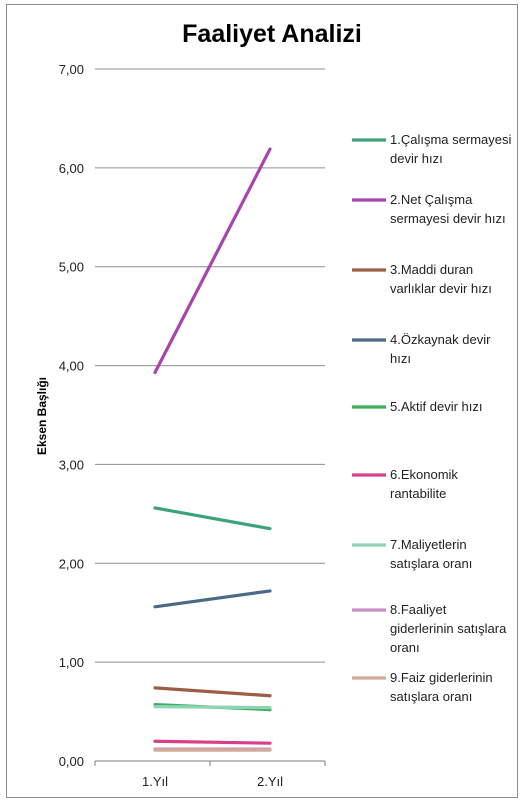  I want to click on y-axis-label: Eksen Başlığı, so click(42, 416).